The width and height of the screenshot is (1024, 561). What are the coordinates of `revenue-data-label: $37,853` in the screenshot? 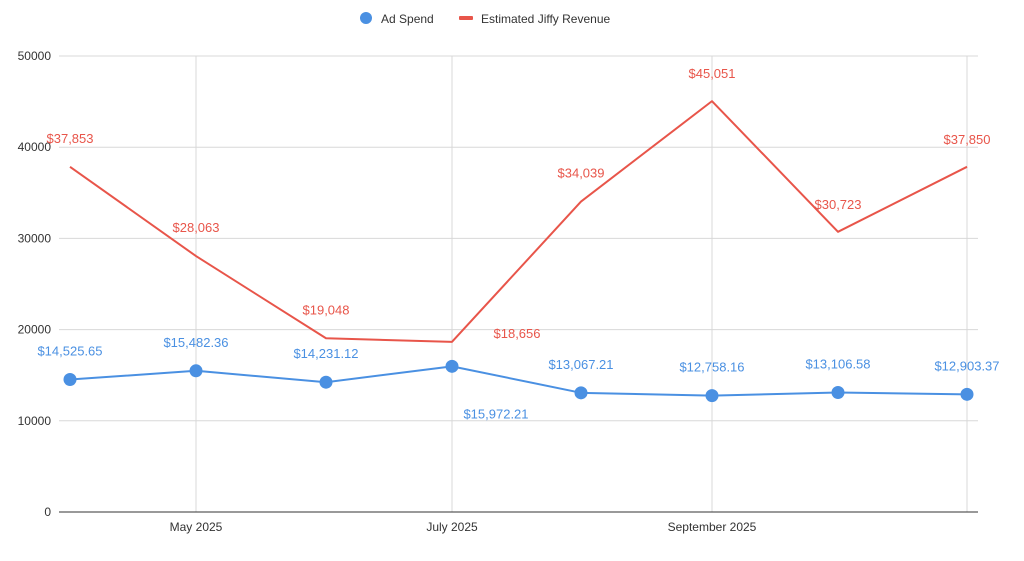 It's located at (70, 138).